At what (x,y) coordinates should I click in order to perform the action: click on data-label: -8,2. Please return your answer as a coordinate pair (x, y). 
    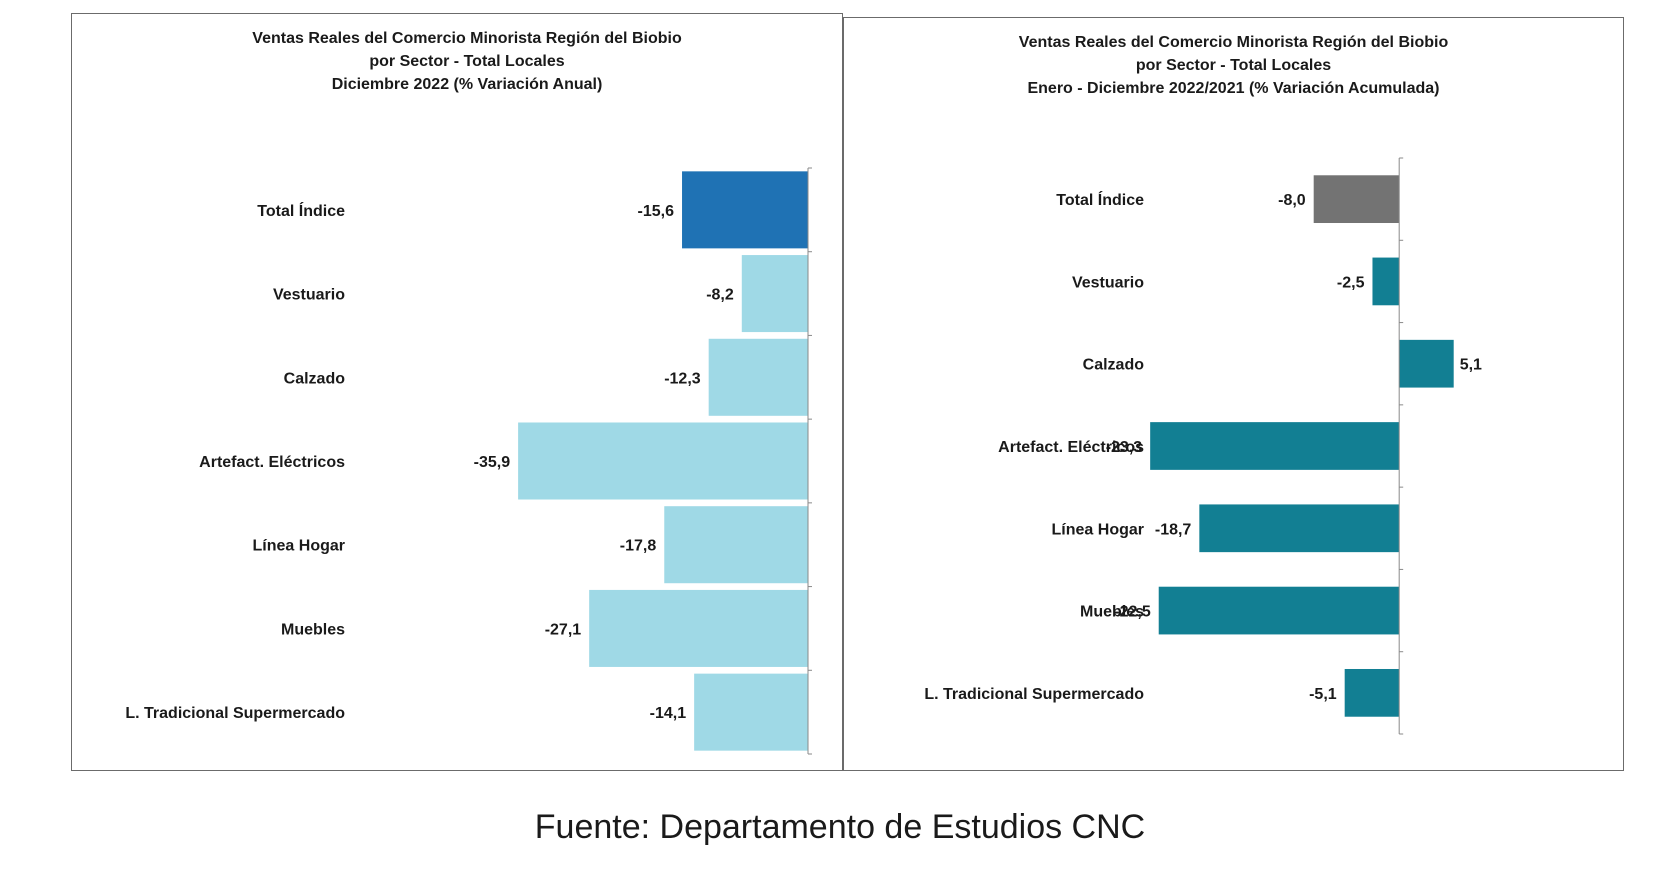
    Looking at the image, I should click on (720, 295).